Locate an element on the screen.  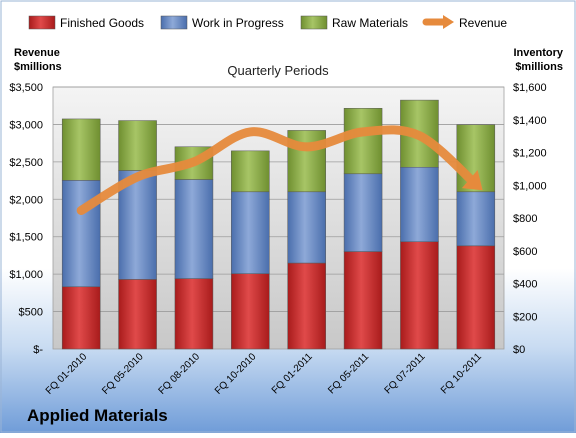
legend-swatch-raw-materials is located at coordinates (314, 22).